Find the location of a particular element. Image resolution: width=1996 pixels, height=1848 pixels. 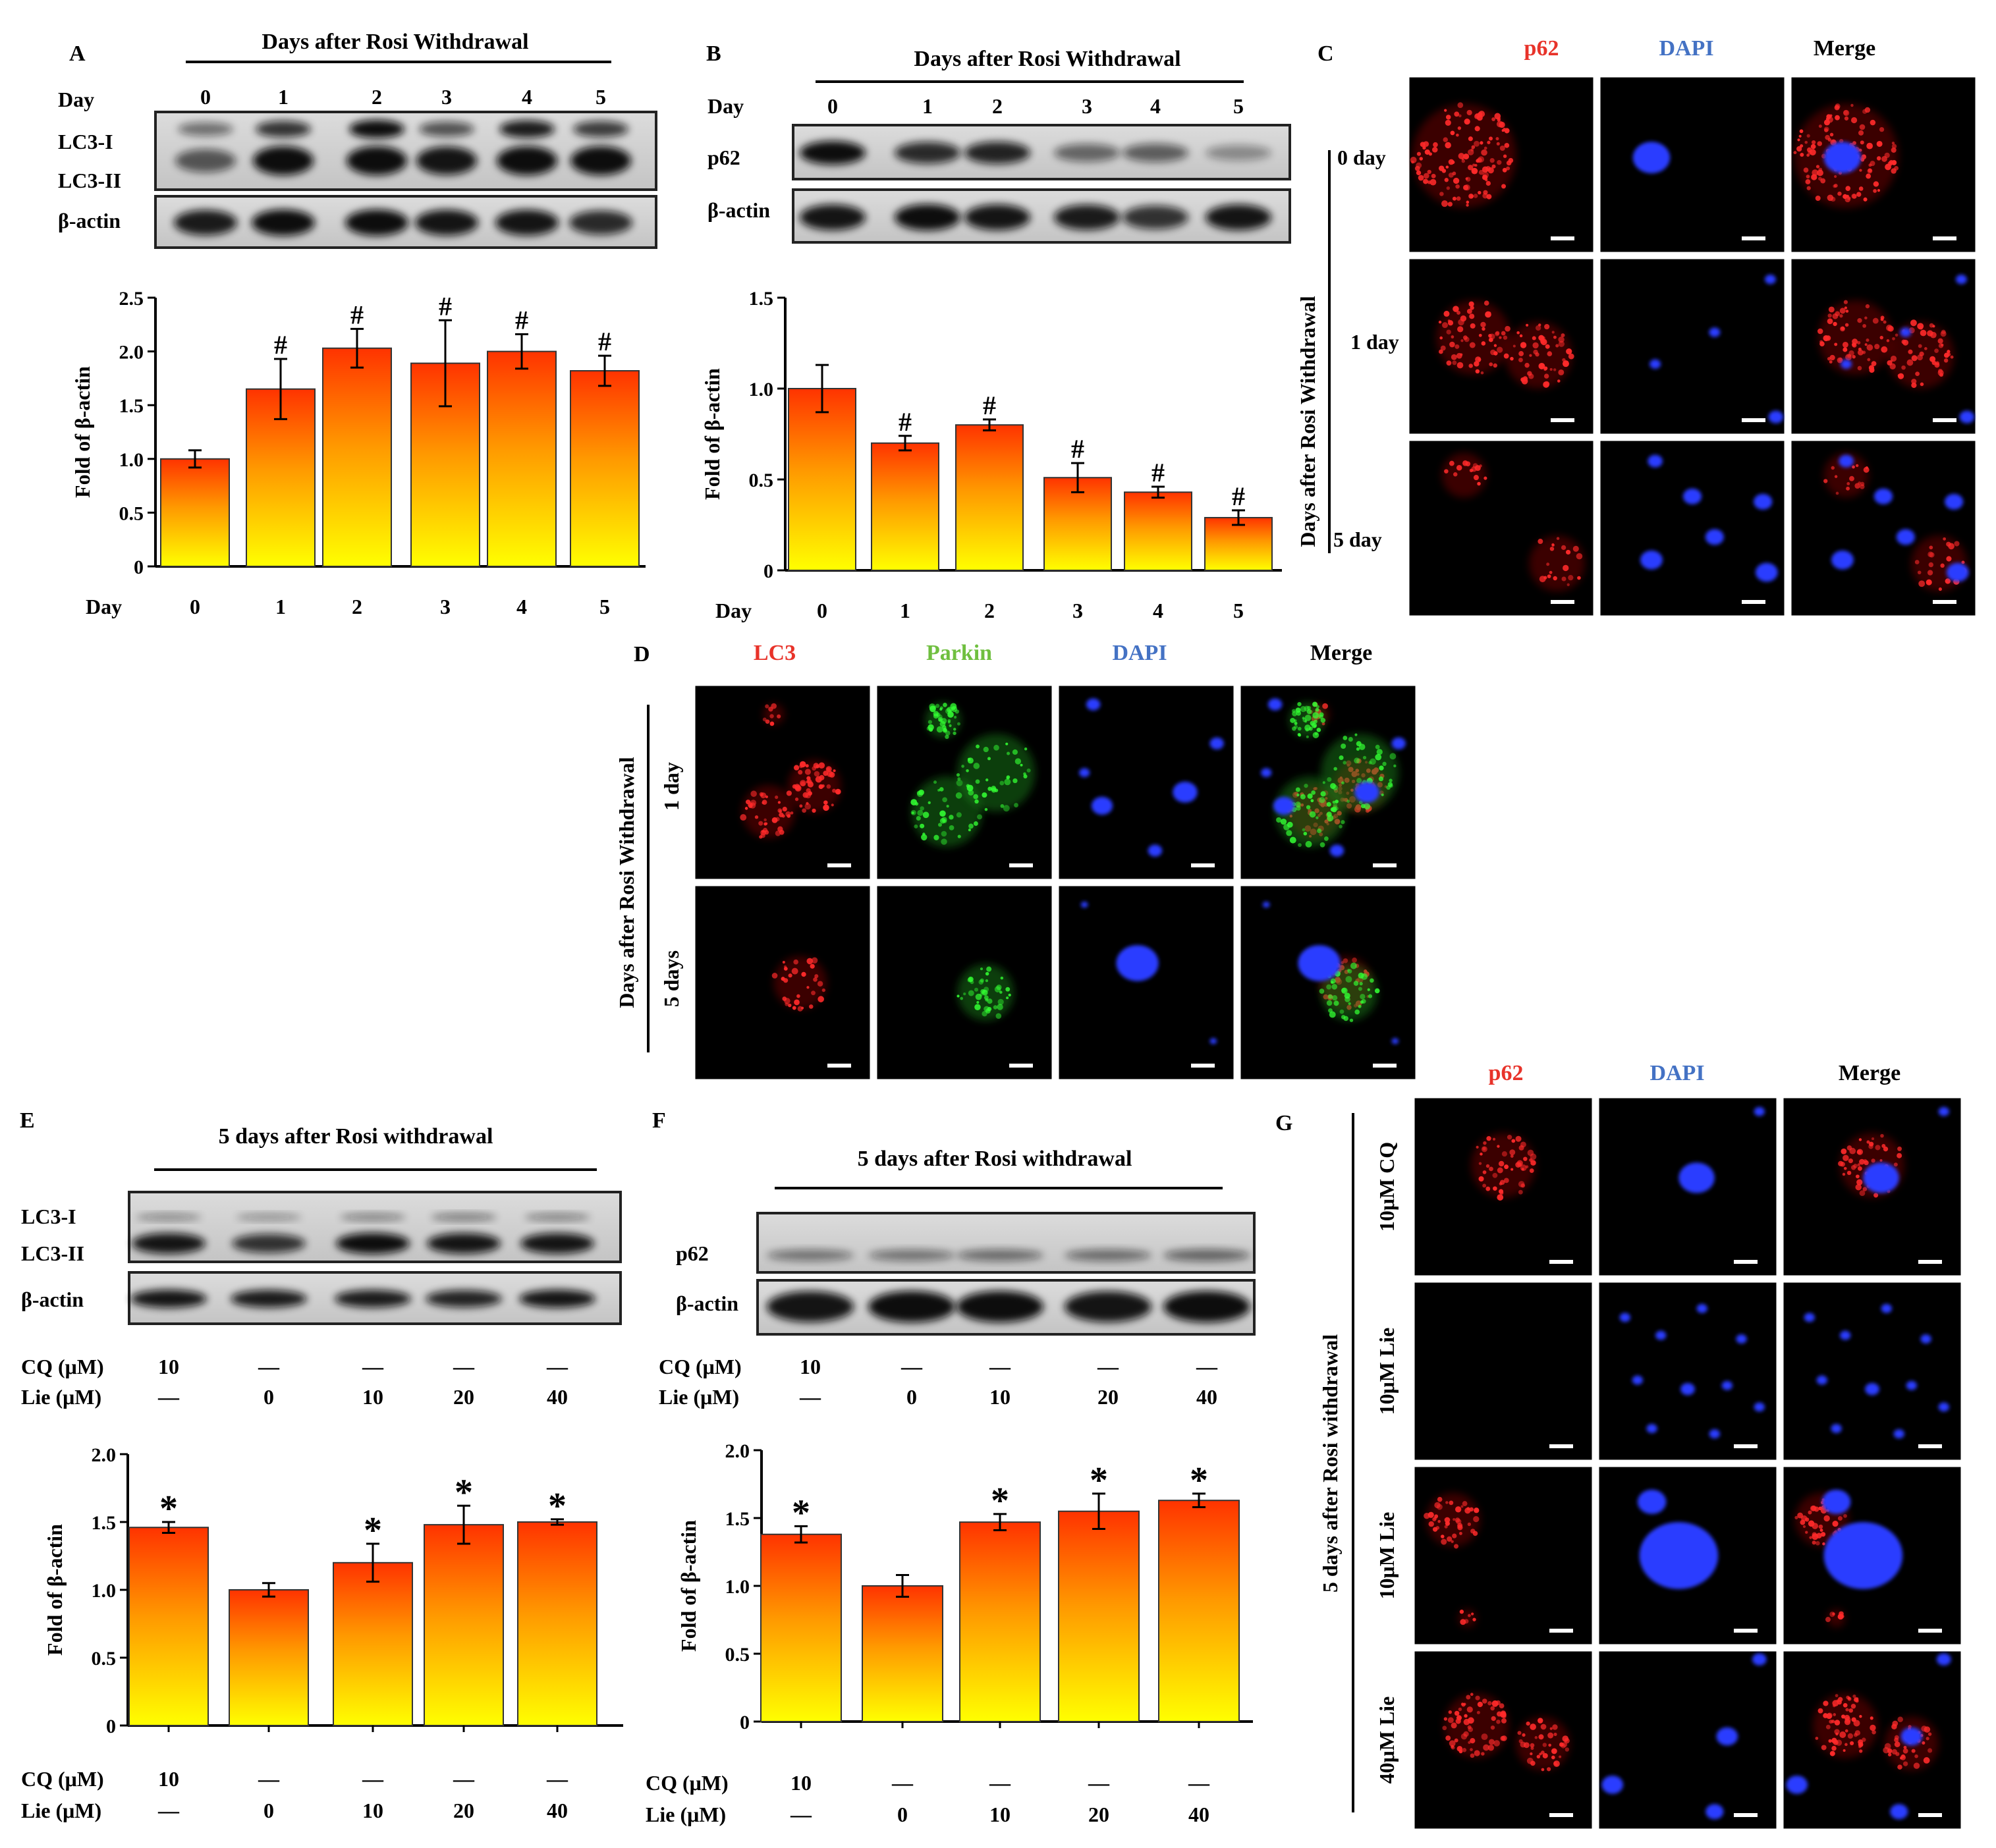

panel-g-col-p62: p62 is located at coordinates (1506, 1073).